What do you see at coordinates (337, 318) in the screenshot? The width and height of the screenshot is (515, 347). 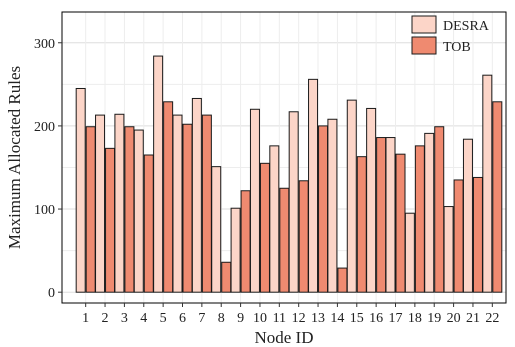 I see `x-tick-label: 14` at bounding box center [337, 318].